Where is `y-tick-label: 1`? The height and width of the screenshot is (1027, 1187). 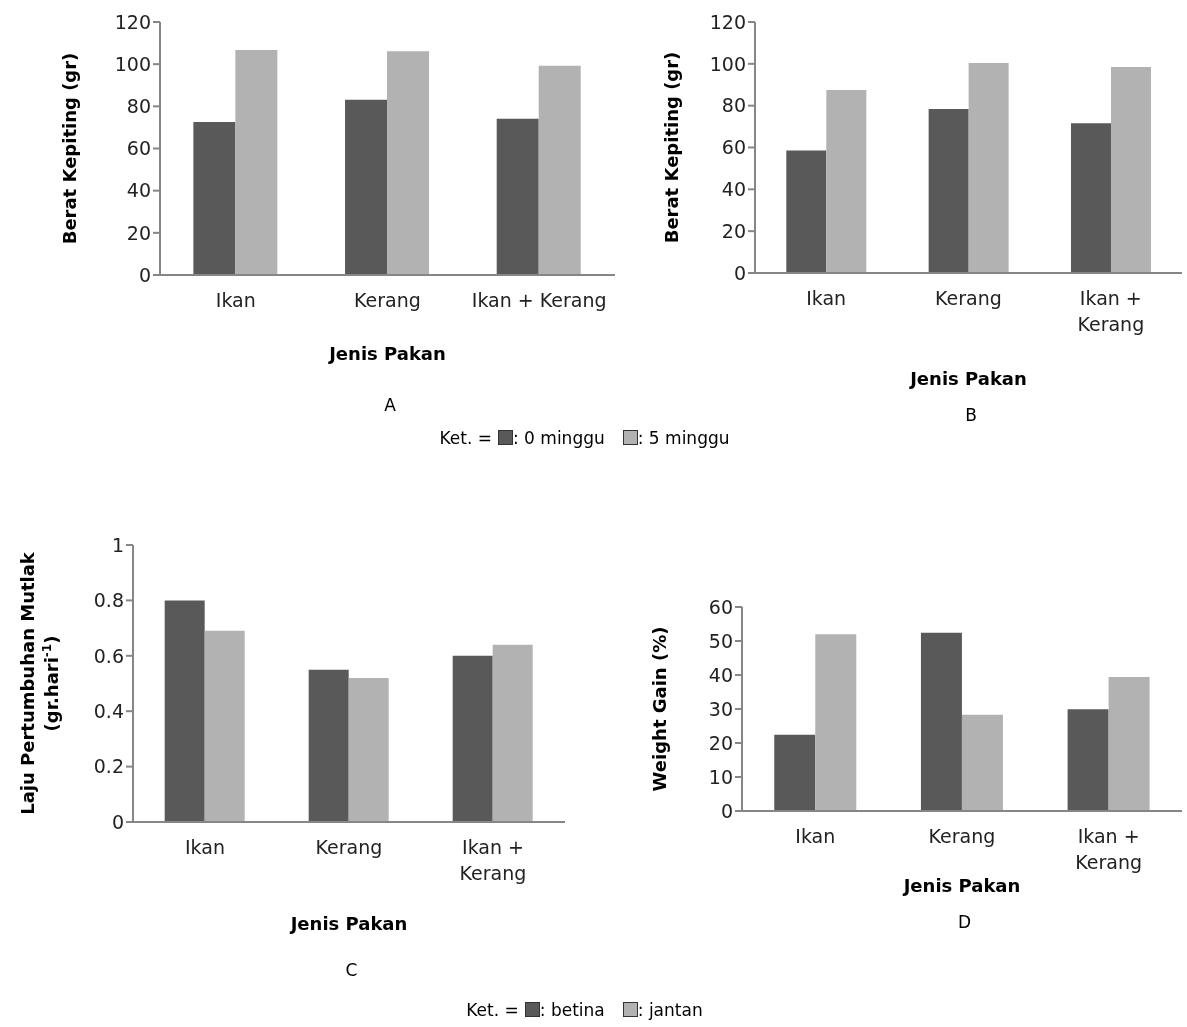
y-tick-label: 1 is located at coordinates (117, 544).